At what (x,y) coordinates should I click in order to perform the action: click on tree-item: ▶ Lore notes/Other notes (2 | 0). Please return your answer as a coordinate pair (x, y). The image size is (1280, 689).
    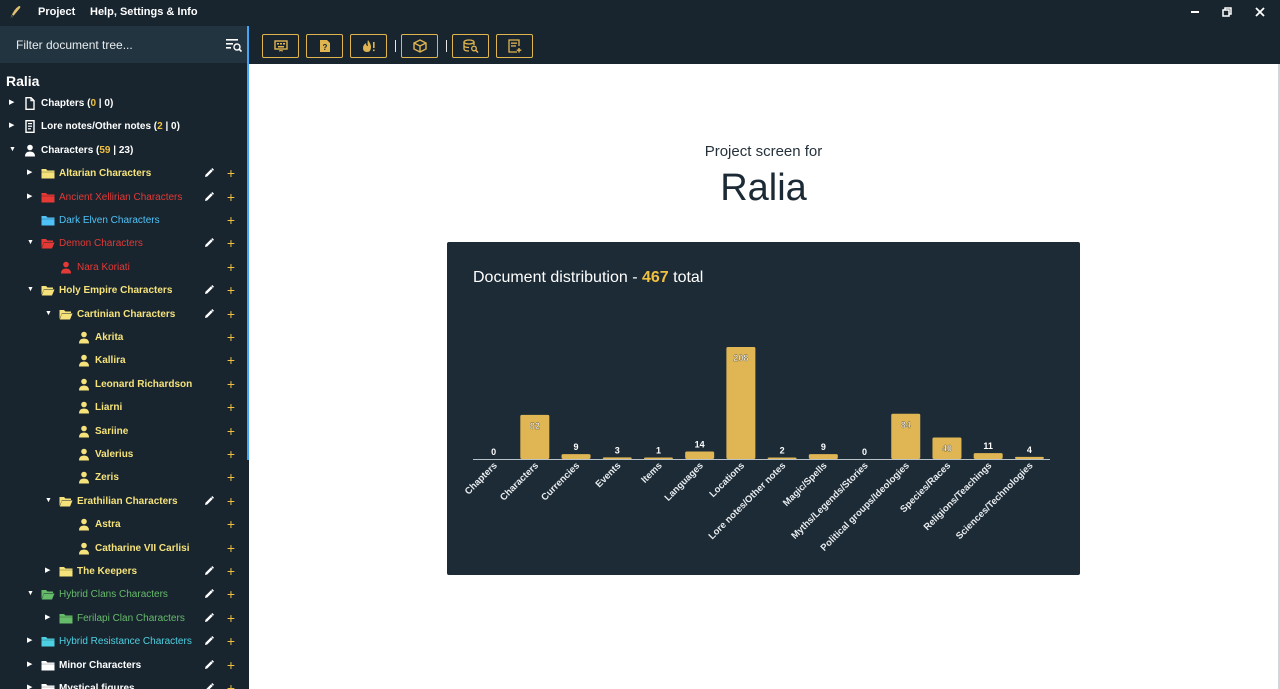
    Looking at the image, I should click on (124, 127).